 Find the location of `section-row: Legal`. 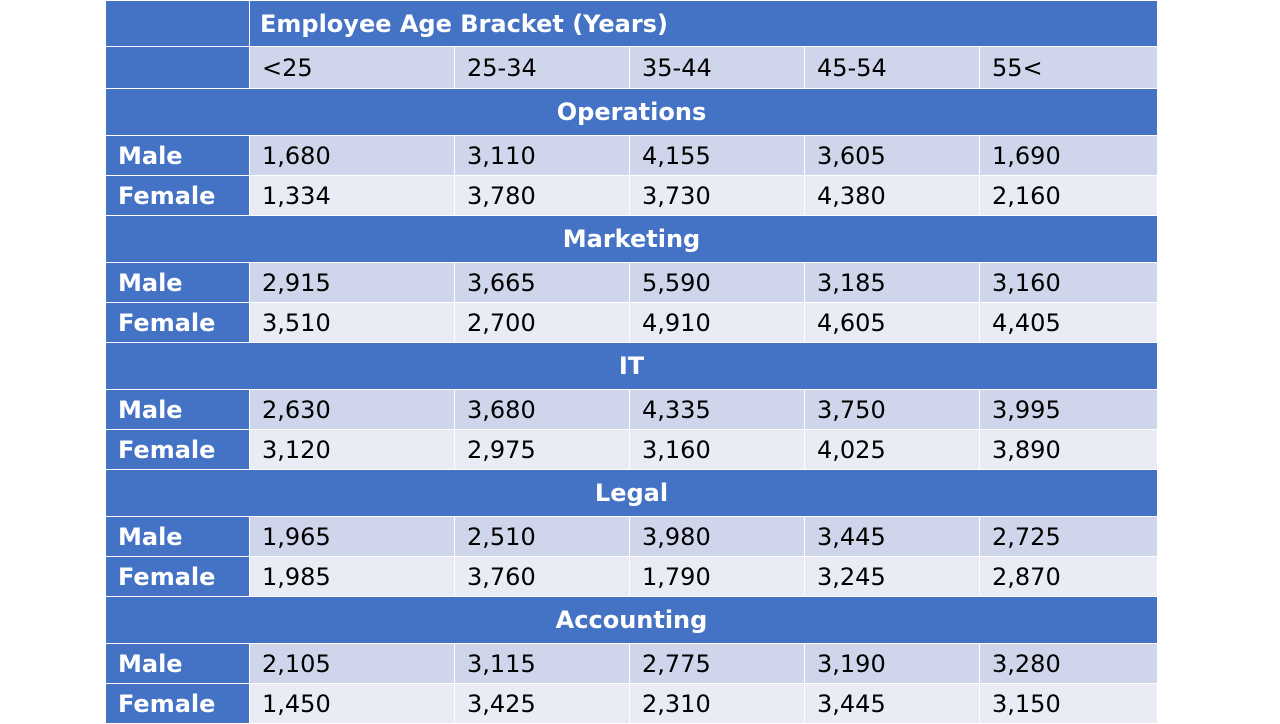

section-row: Legal is located at coordinates (631, 493).